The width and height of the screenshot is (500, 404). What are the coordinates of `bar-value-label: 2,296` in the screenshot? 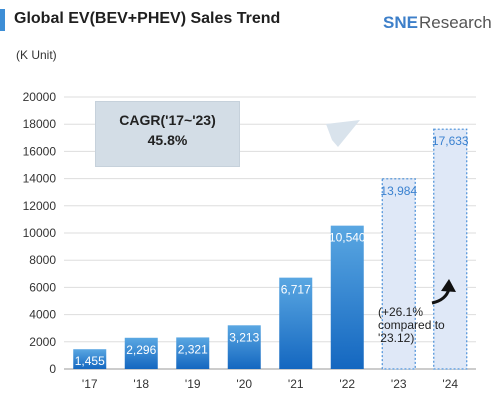 It's located at (141, 350).